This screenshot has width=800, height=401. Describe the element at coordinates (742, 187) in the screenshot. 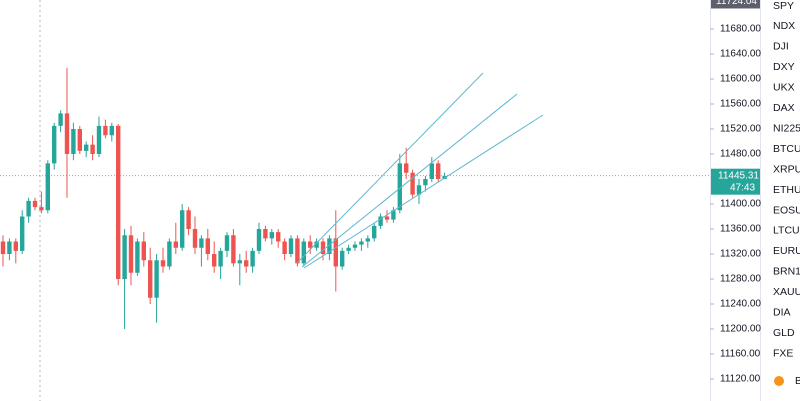

I see `countdown: 47:43` at that location.